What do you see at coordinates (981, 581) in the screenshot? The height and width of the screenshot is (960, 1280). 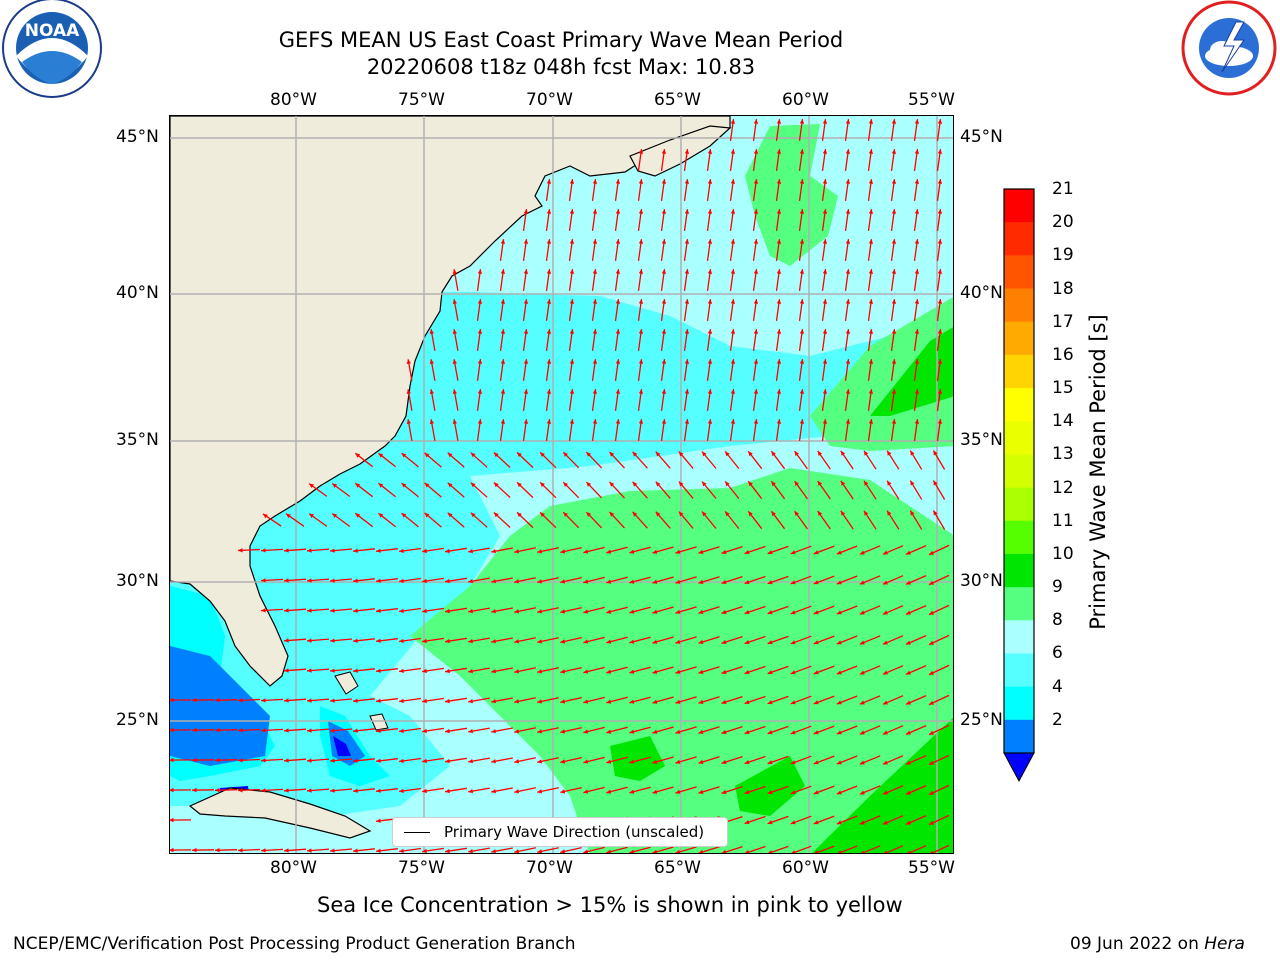 I see `lat-tick-right-30n: 30°N` at bounding box center [981, 581].